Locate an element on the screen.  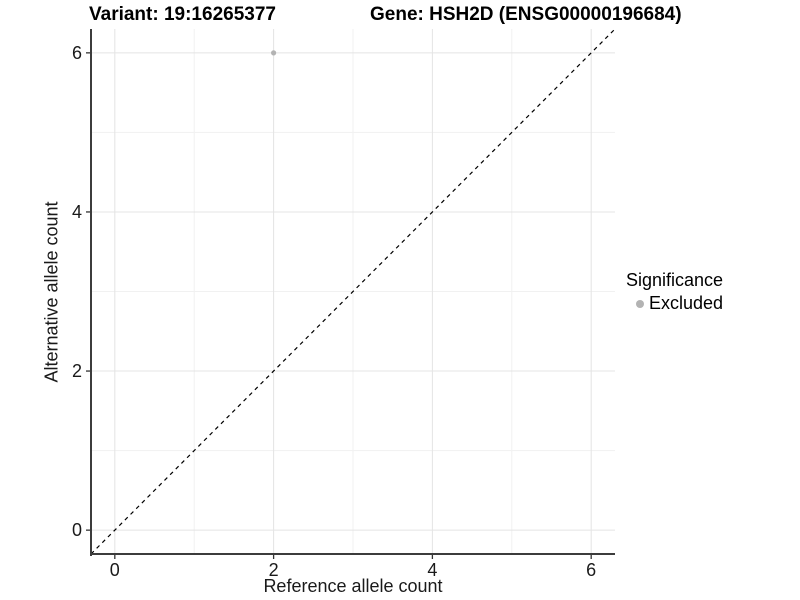
plot-title-variant: Variant: 19:16265377 is located at coordinates (182, 14).